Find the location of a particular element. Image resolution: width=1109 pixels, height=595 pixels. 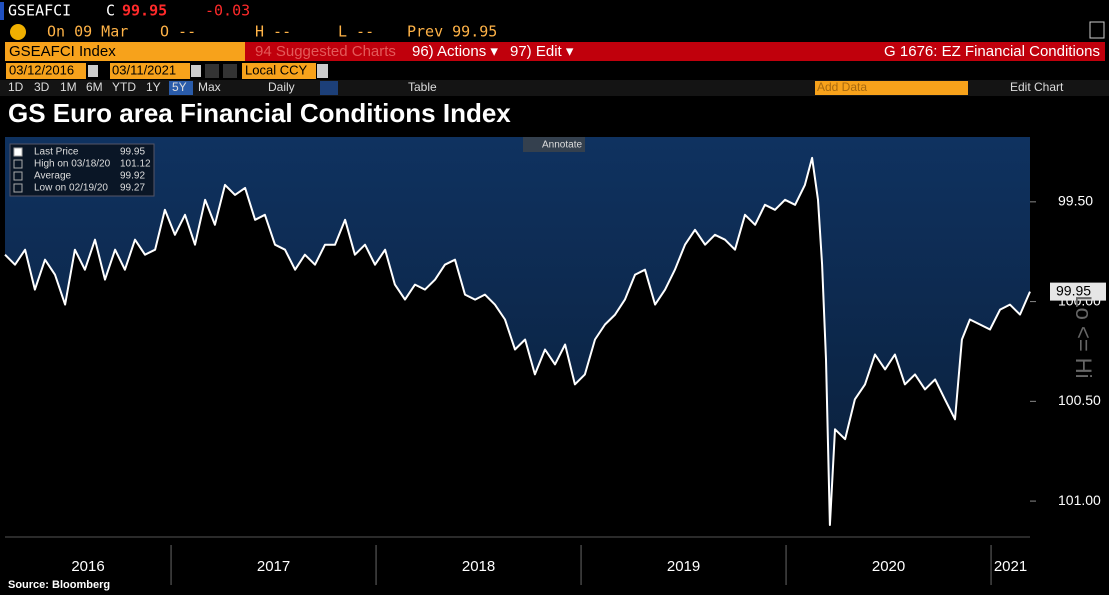

right-axis-panel is located at coordinates (1069, 337).